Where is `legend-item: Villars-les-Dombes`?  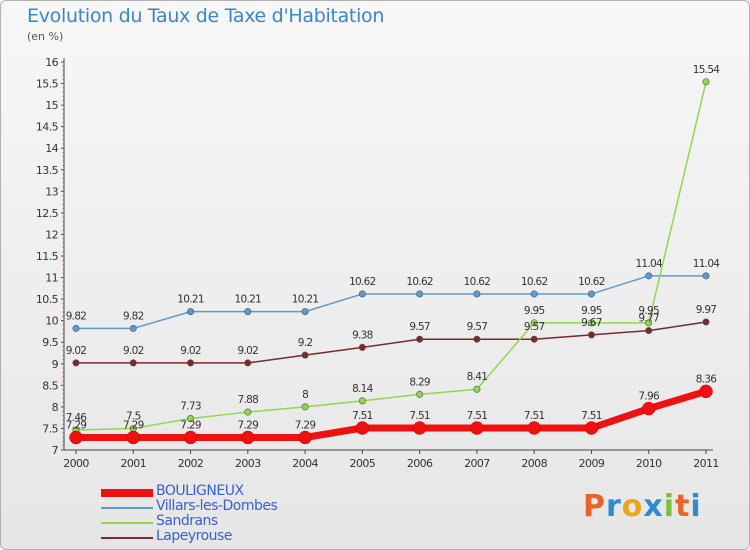
legend-item: Villars-les-Dombes is located at coordinates (231, 506).